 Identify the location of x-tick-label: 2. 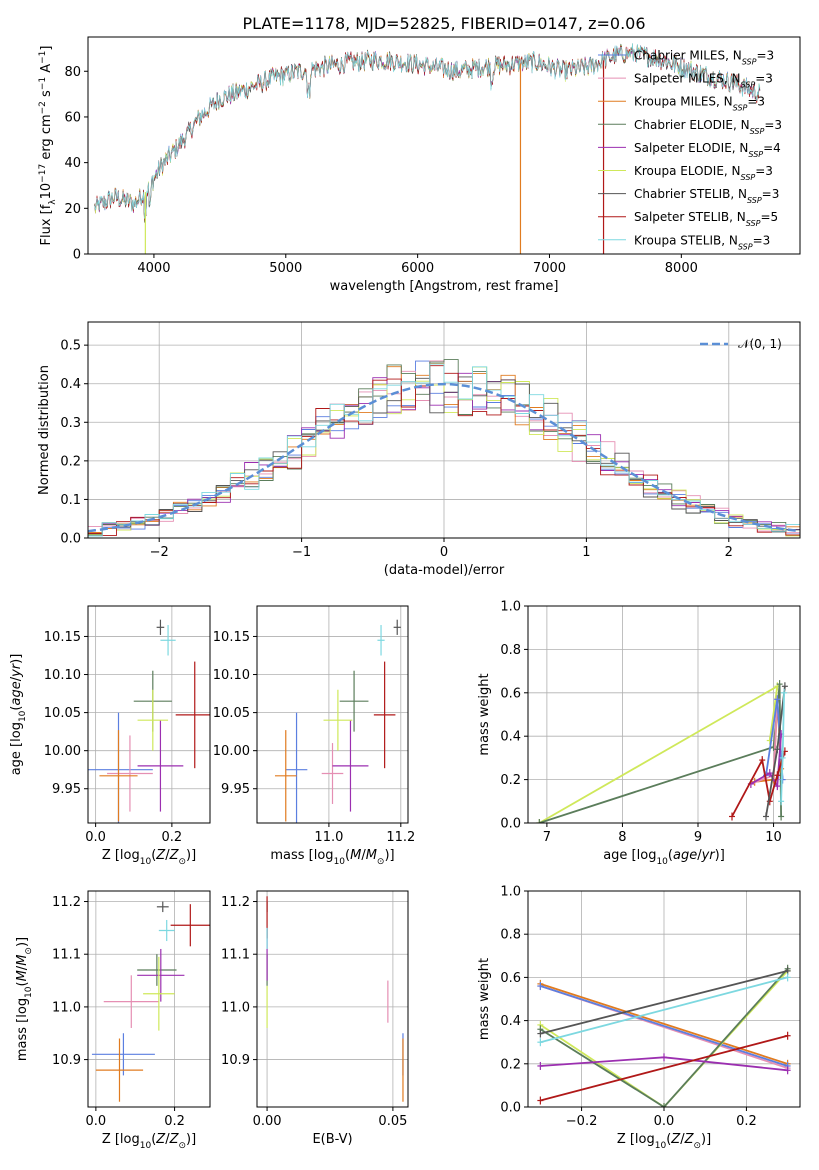
(729, 552).